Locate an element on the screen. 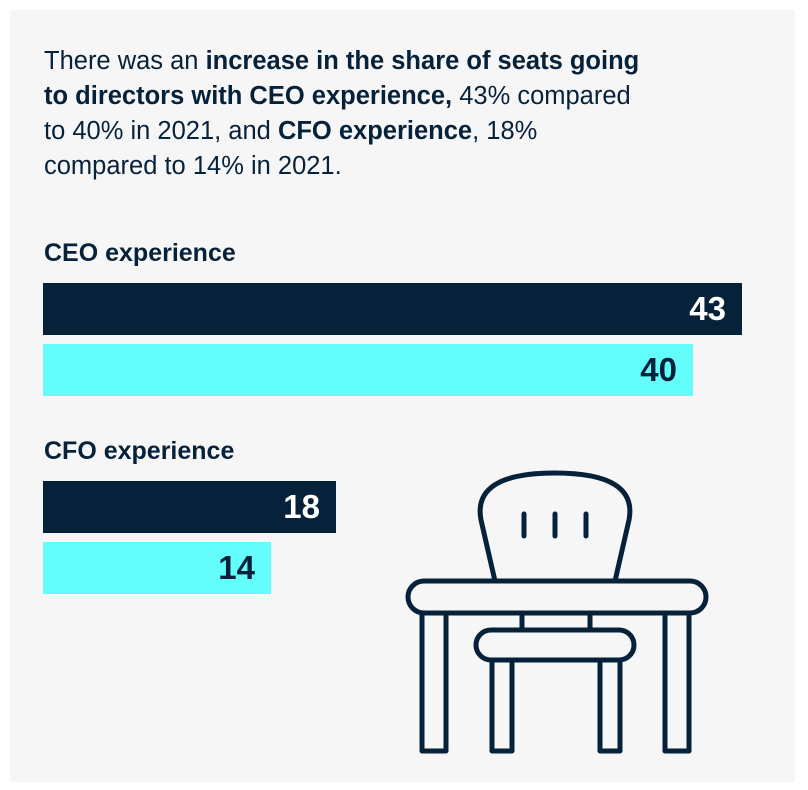 This screenshot has width=808, height=790. bar-value-label: 14 is located at coordinates (236, 567).